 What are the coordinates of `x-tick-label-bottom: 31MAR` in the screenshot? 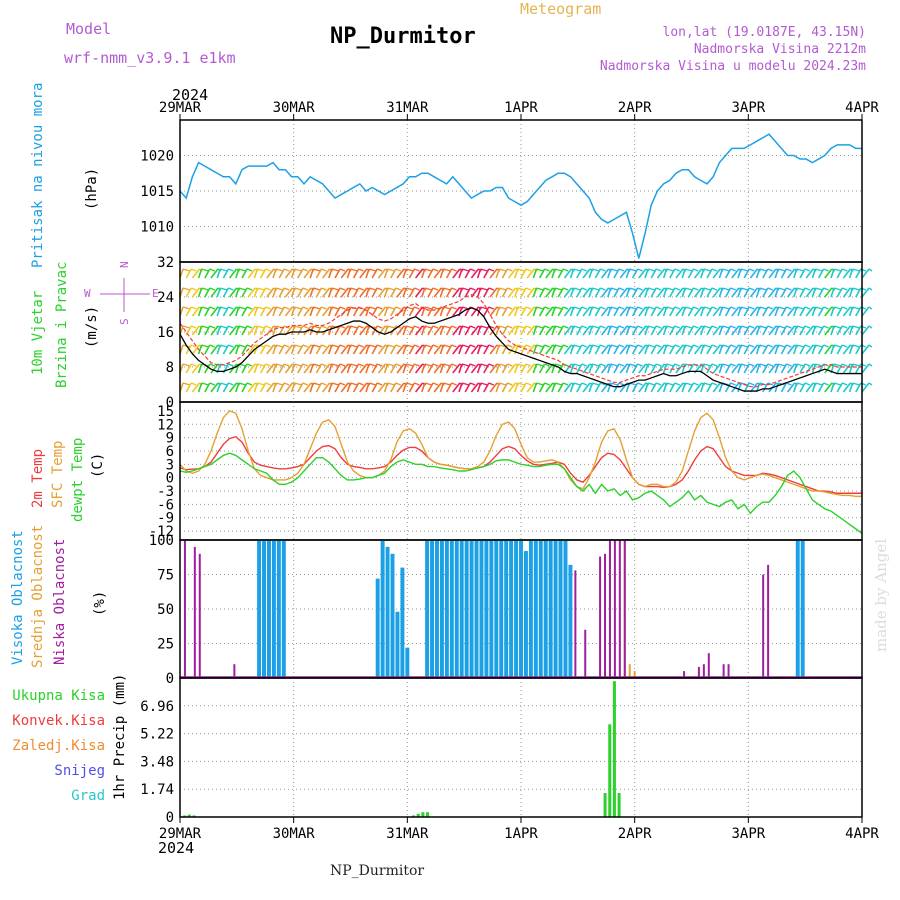 It's located at (407, 834).